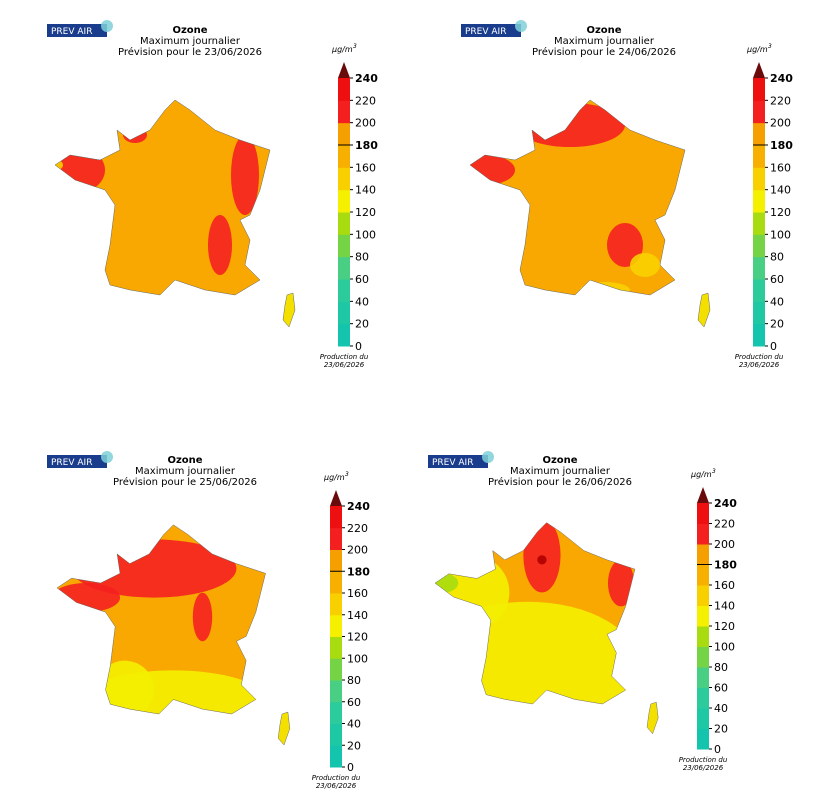  What do you see at coordinates (190, 52) in the screenshot?
I see `forecast-date: Prévision pour le 23/06/2026` at bounding box center [190, 52].